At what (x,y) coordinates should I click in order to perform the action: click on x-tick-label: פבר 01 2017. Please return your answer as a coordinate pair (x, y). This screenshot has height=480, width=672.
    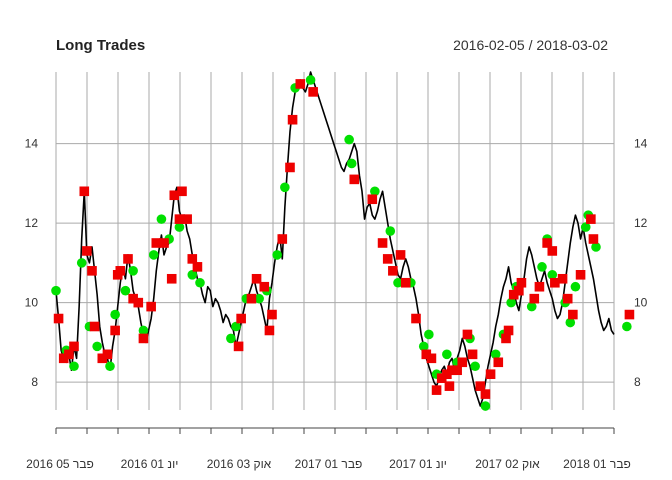
    Looking at the image, I should click on (329, 464).